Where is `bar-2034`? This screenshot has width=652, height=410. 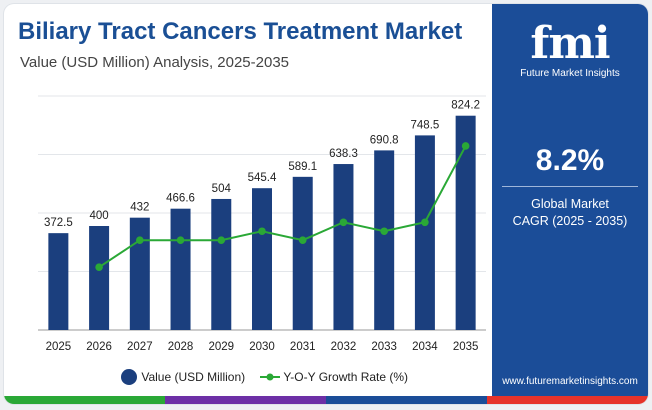 bar-2034 is located at coordinates (424, 232).